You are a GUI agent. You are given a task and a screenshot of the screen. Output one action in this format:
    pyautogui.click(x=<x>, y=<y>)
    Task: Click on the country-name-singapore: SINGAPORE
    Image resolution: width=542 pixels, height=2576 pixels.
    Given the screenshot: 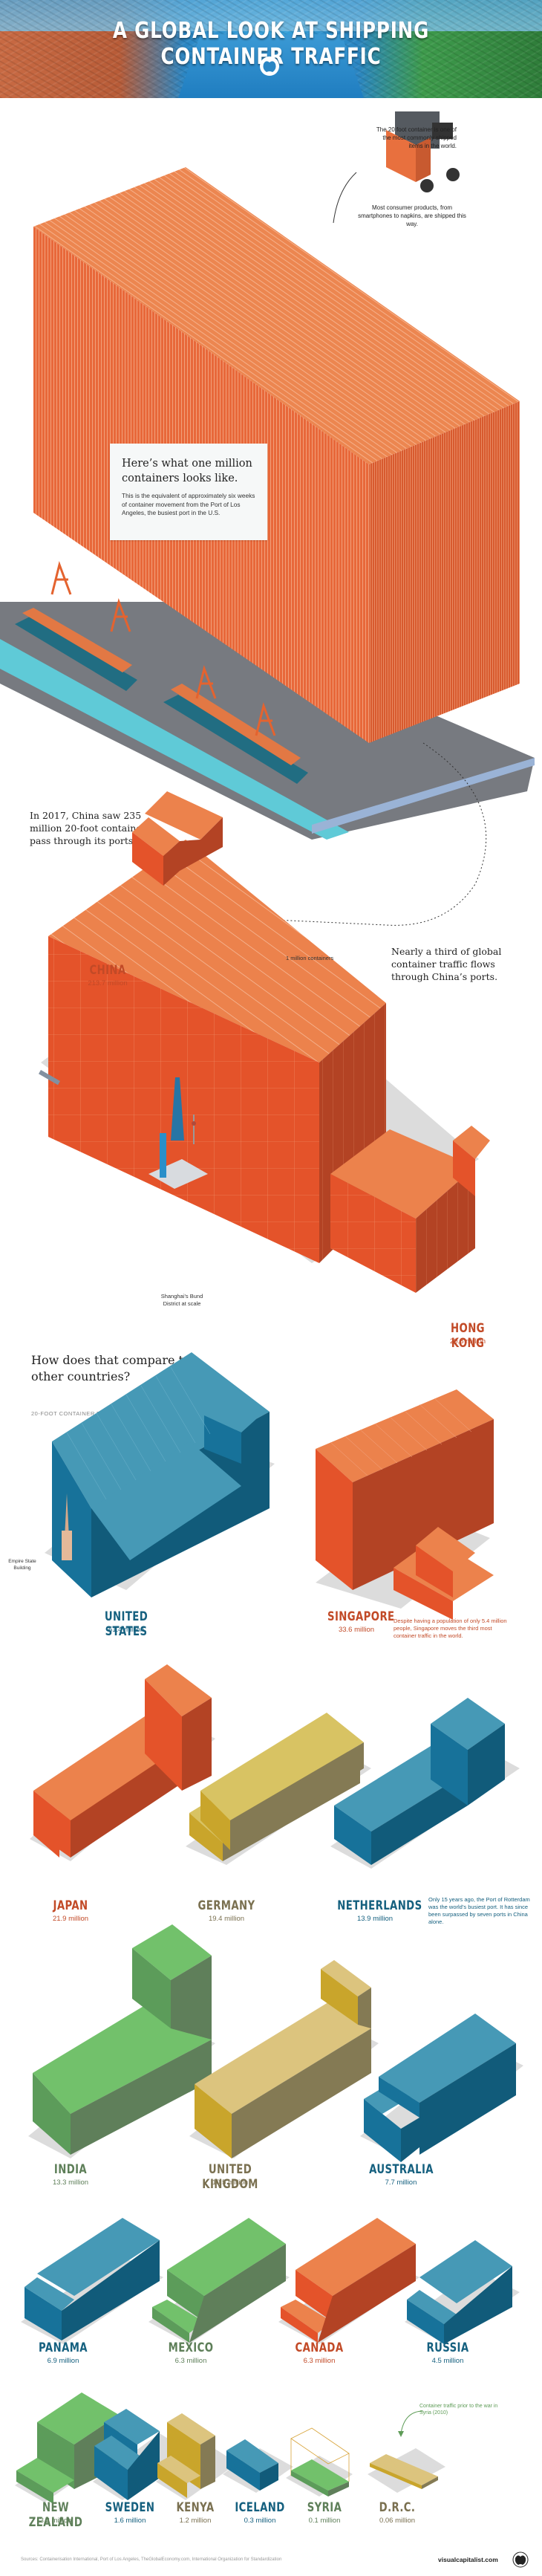 What is the action you would take?
    pyautogui.click(x=361, y=1616)
    